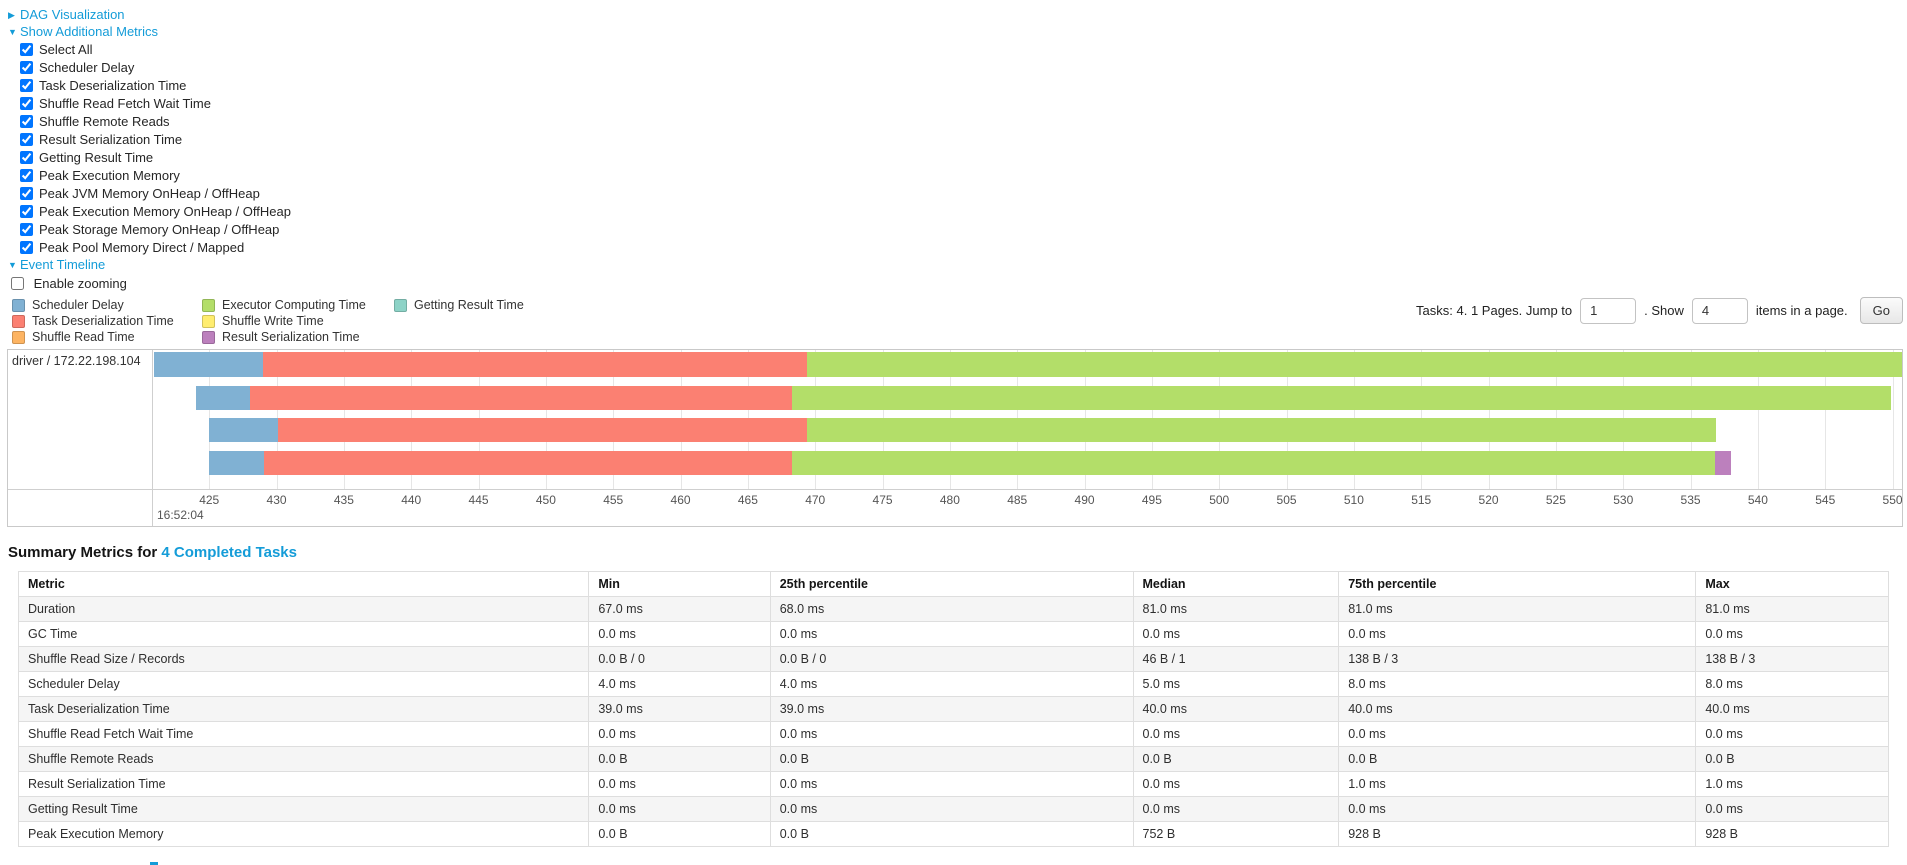  I want to click on metric-checkbox-label: Peak Execution Memory, so click(109, 175).